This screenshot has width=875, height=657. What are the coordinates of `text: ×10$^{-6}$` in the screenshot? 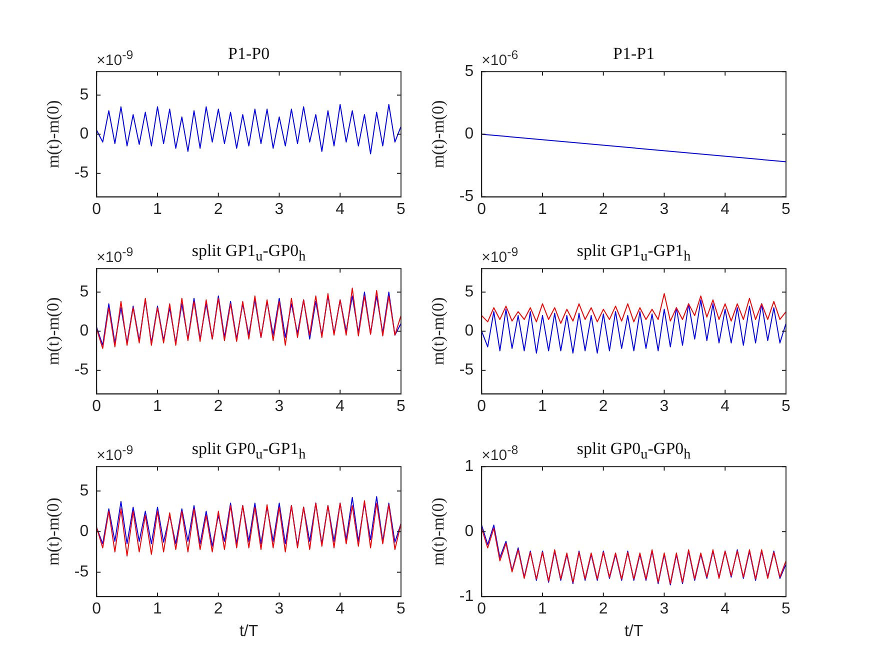 It's located at (500, 58).